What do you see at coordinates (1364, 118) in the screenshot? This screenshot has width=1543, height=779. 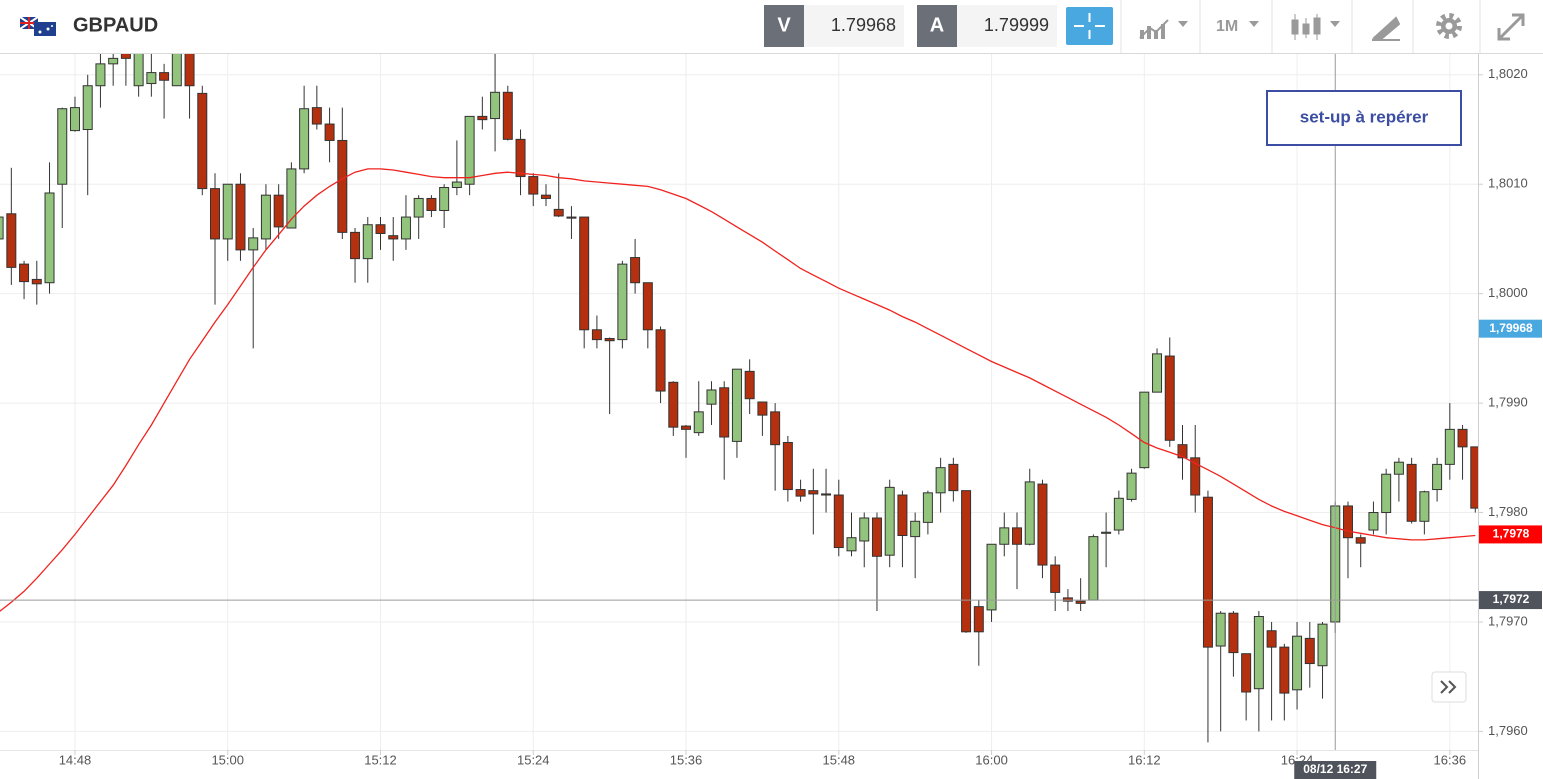 I see `annotation-box` at bounding box center [1364, 118].